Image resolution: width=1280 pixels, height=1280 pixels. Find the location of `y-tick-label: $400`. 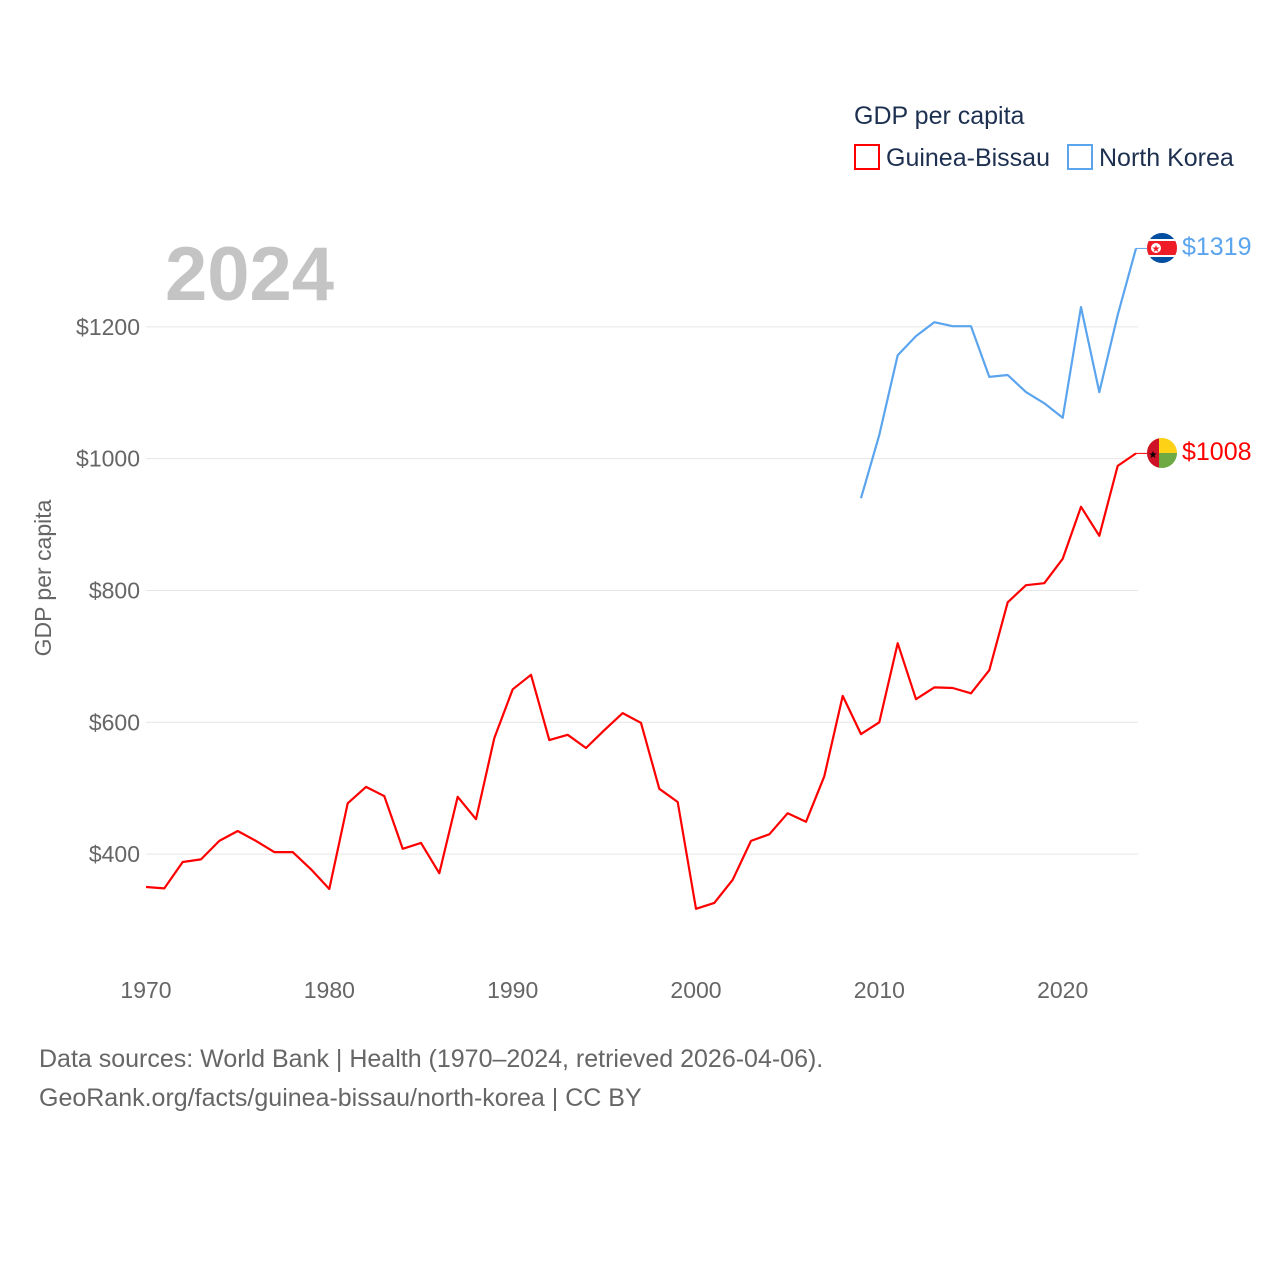

y-tick-label: $400 is located at coordinates (114, 854).